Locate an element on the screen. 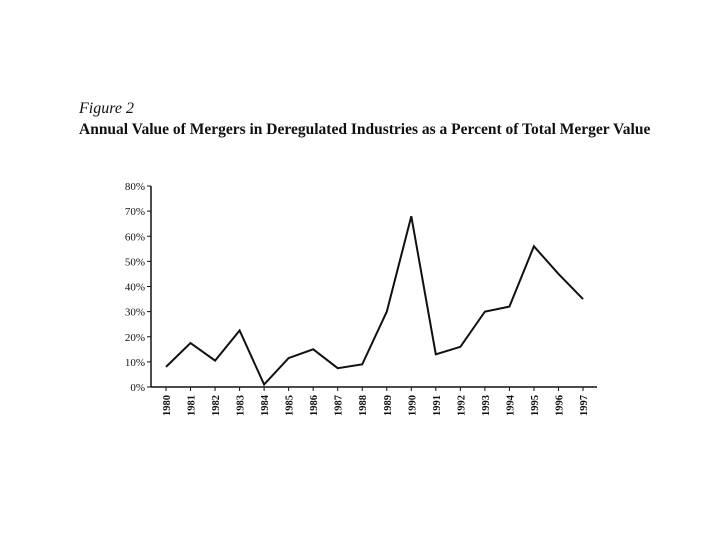 Image resolution: width=720 pixels, height=540 pixels. x-tick-label: 1989 is located at coordinates (388, 405).